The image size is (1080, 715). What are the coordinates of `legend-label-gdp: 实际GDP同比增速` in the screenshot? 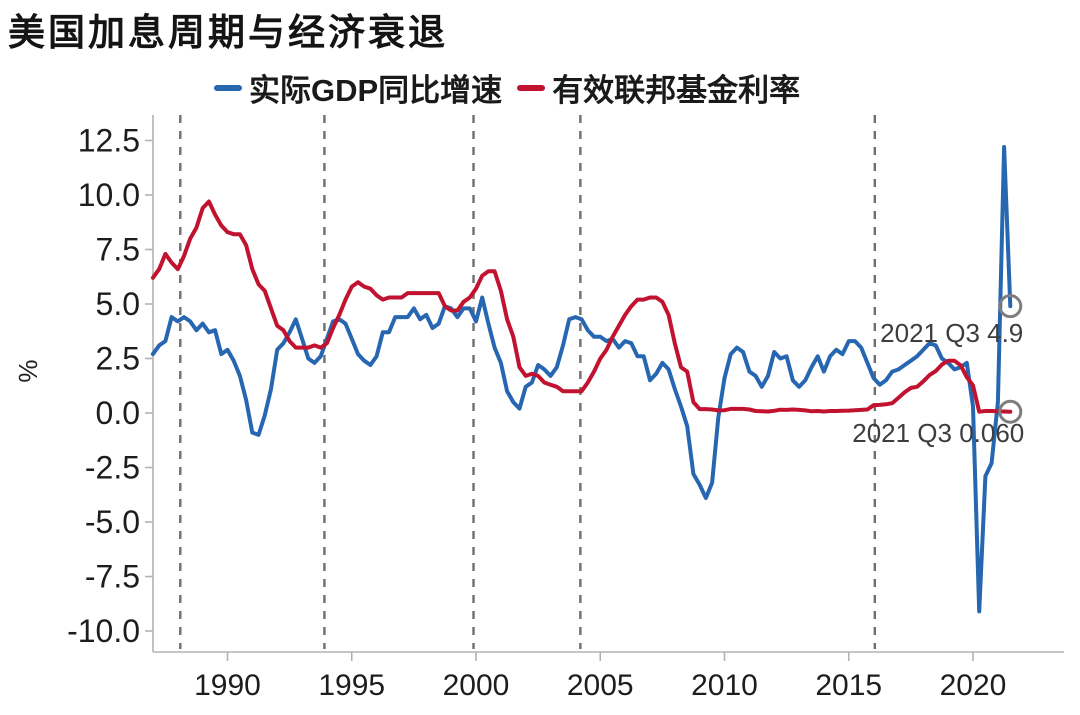 It's located at (376, 90).